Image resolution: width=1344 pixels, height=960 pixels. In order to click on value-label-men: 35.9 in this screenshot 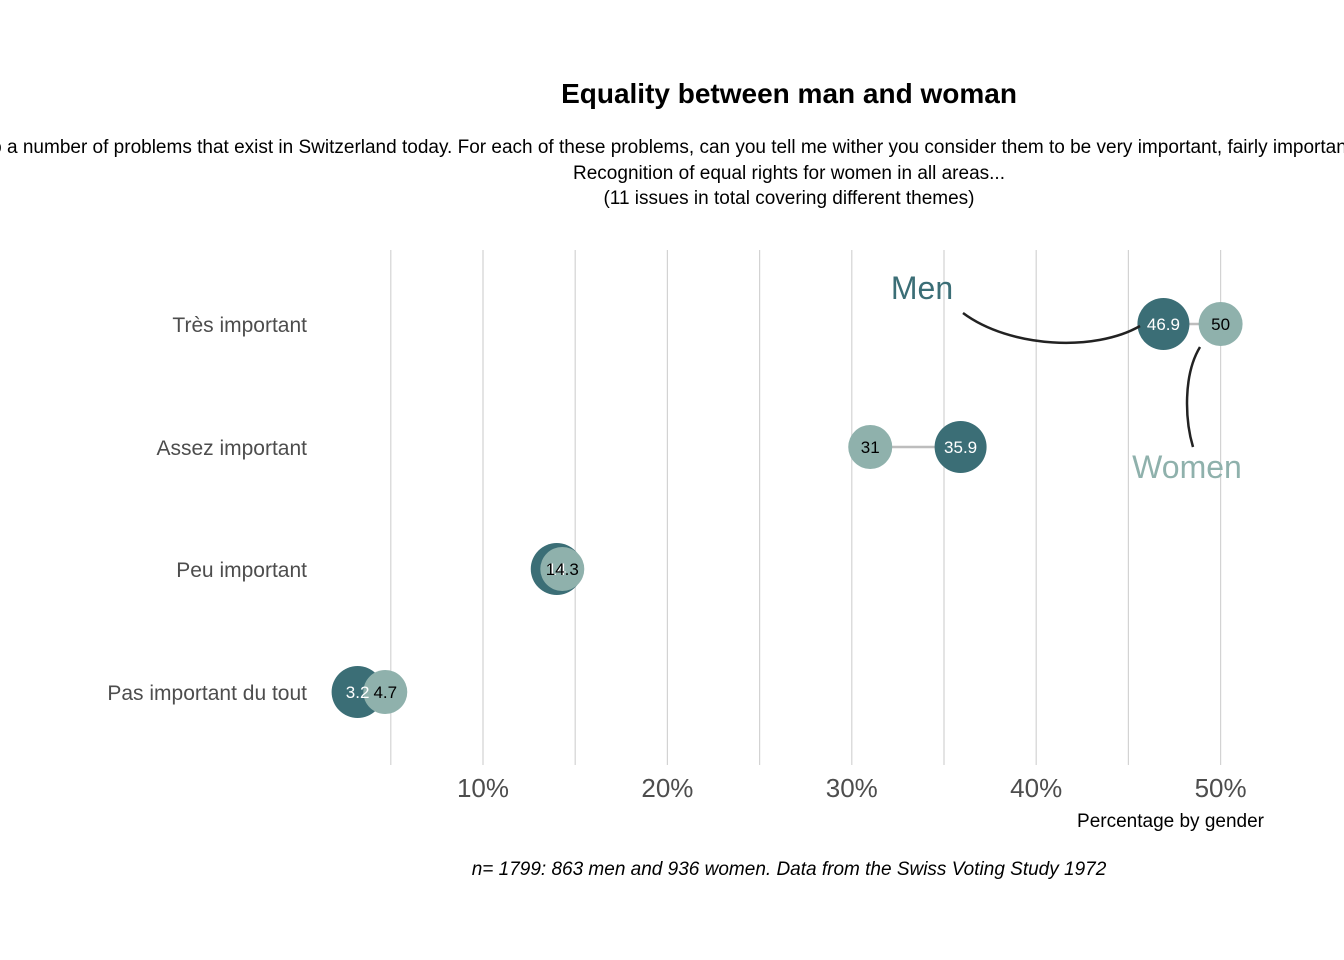, I will do `click(960, 447)`.